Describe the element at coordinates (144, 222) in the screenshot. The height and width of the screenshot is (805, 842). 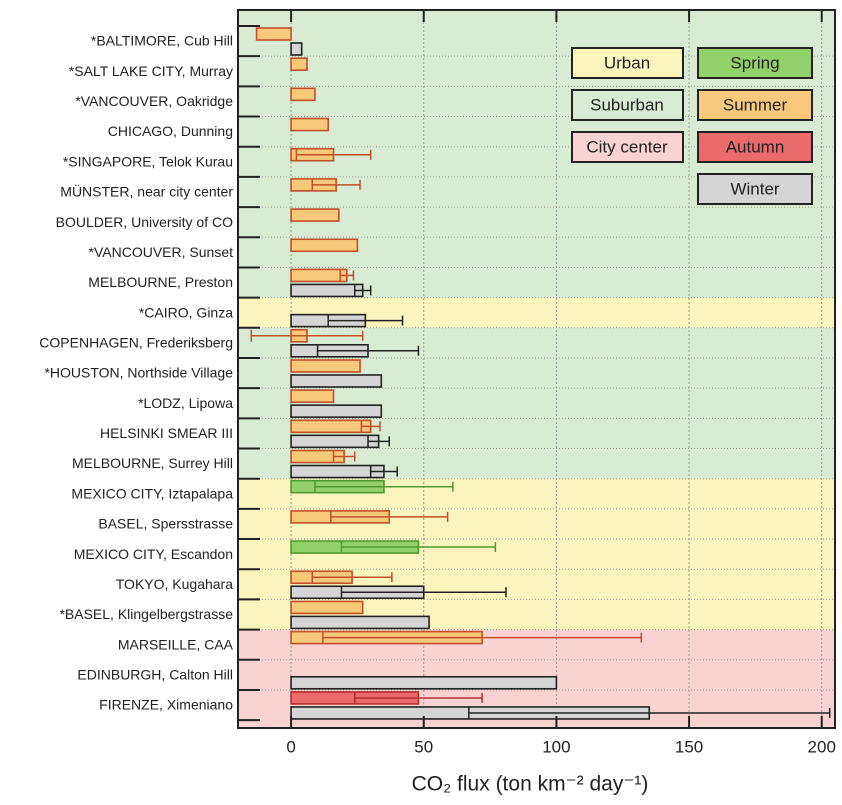
I see `category-label: BOULDER, University of CO` at that location.